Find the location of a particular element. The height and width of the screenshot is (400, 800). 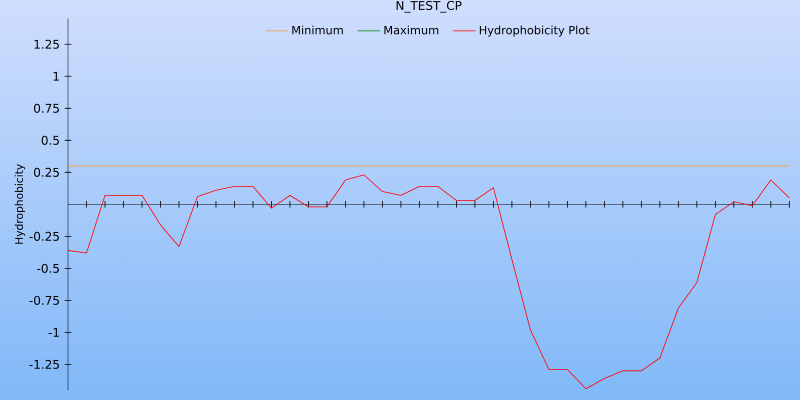

y-tick-label: 1.25 is located at coordinates (46, 44).